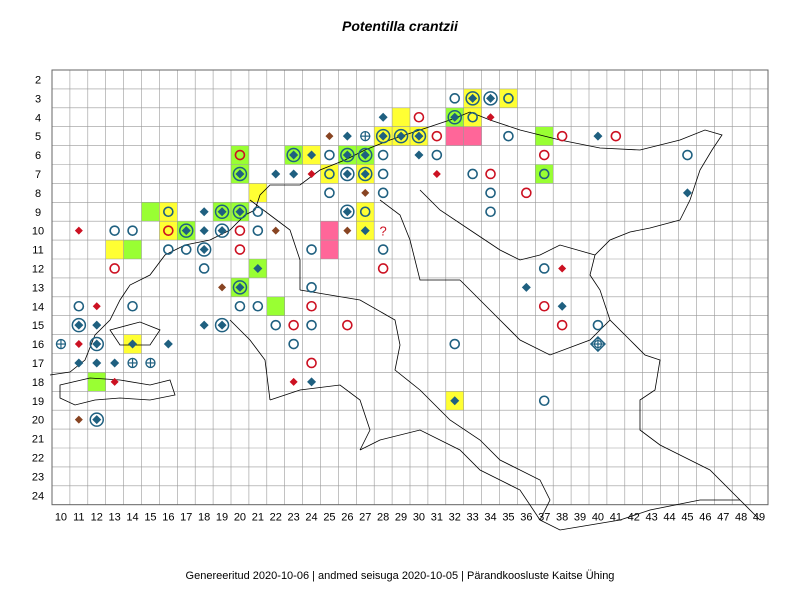 The width and height of the screenshot is (800, 600). What do you see at coordinates (168, 518) in the screenshot?
I see `x-tick-label: 16` at bounding box center [168, 518].